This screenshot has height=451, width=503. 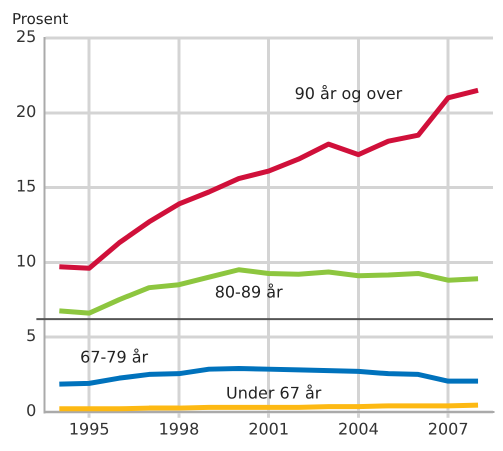 I want to click on series-label: 80-89 år, so click(x=249, y=292).